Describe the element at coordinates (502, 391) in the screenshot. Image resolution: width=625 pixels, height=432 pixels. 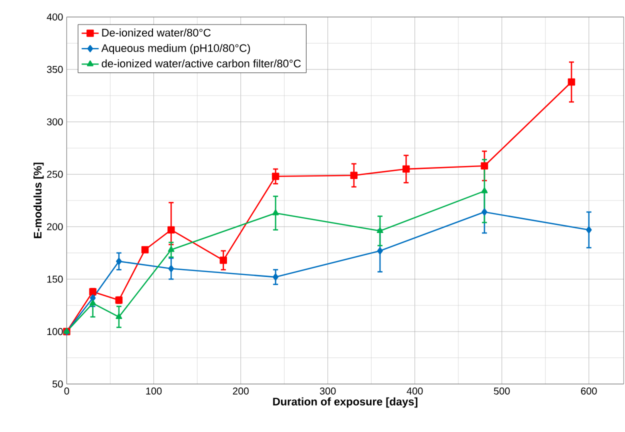
I see `x-tick-label: 500` at that location.